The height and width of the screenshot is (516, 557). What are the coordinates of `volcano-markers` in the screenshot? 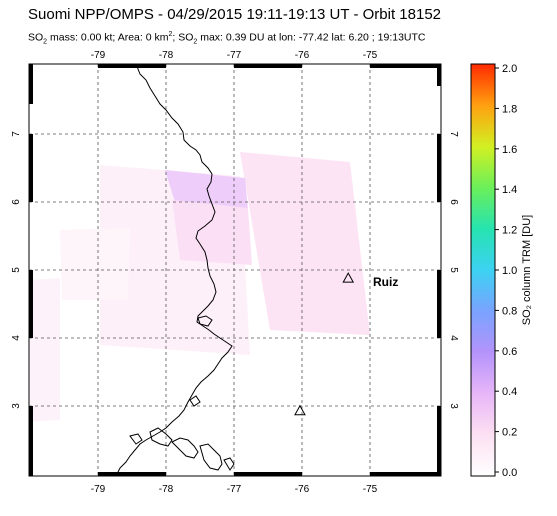 It's located at (324, 344).